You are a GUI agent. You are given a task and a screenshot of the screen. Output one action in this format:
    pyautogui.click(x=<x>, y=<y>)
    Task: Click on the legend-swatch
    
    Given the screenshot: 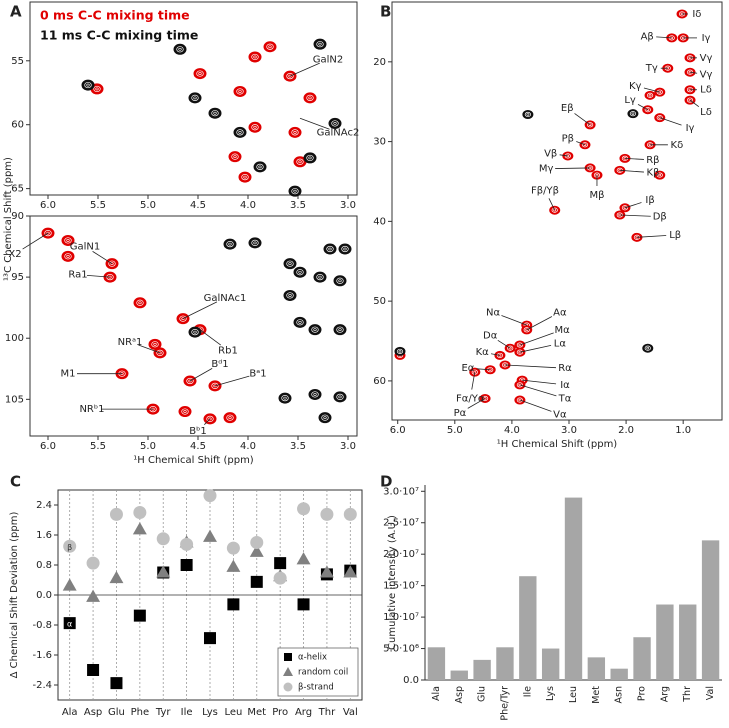 What is the action you would take?
    pyautogui.click(x=288, y=657)
    